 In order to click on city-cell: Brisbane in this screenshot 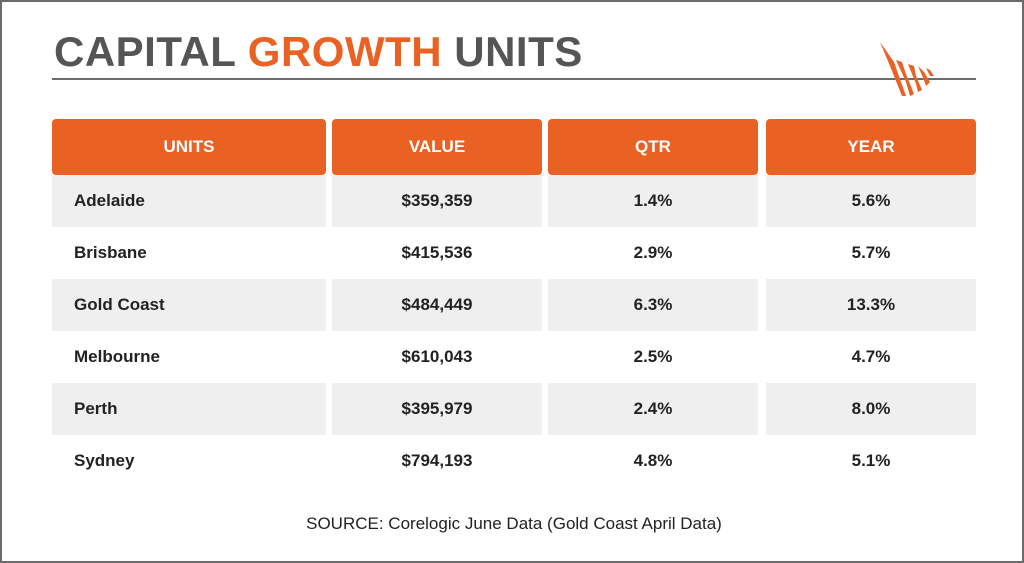, I will do `click(110, 252)`.